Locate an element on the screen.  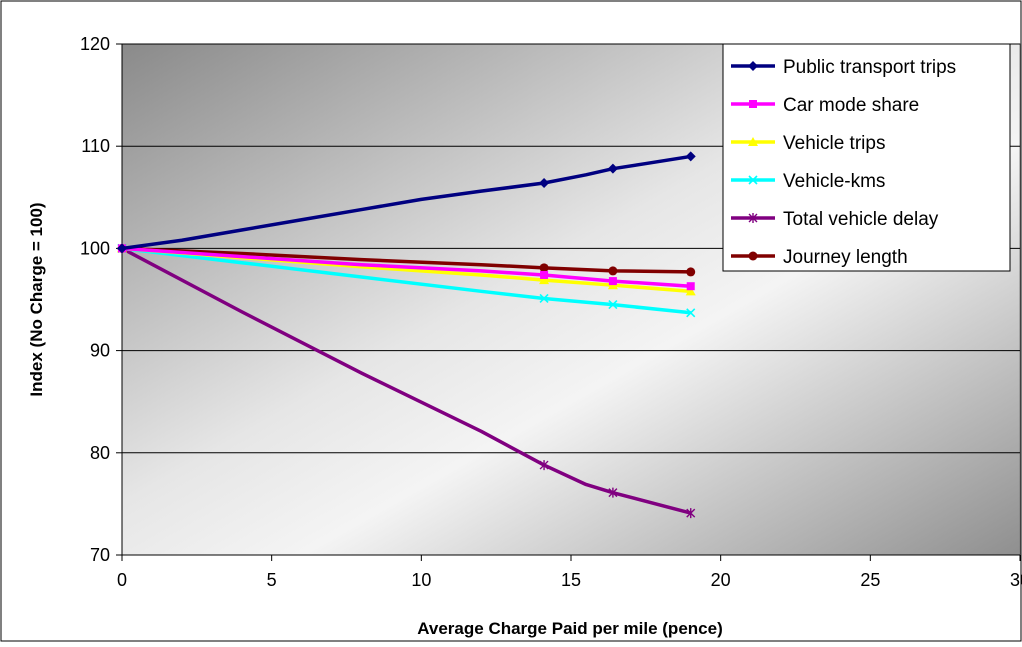
y-tick-label: 110 is located at coordinates (95, 146).